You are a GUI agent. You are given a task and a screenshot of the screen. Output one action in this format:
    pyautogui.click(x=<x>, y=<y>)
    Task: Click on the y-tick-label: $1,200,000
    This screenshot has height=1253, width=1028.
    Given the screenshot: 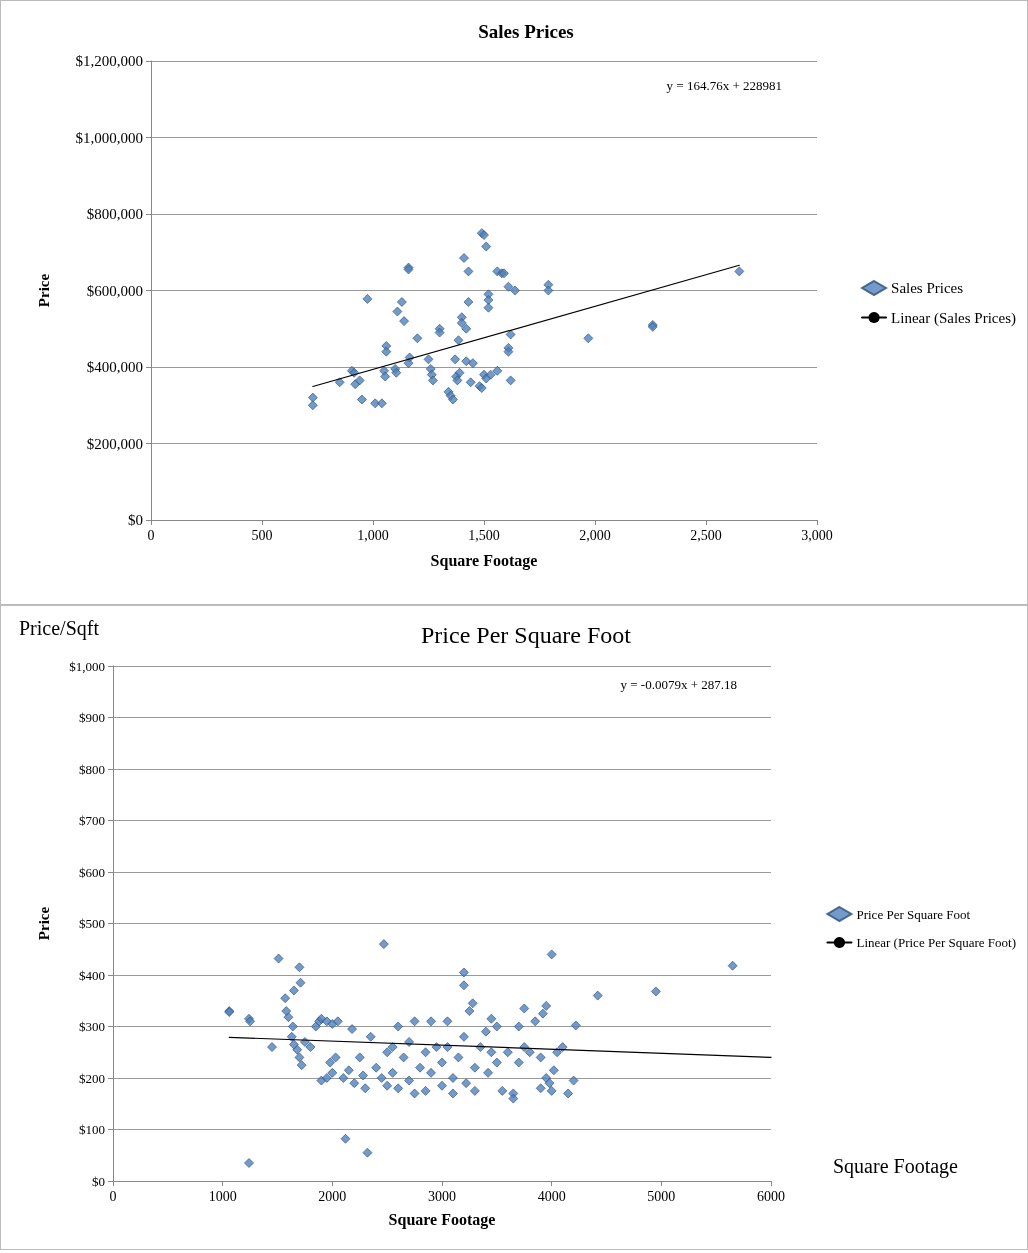 What is the action you would take?
    pyautogui.click(x=109, y=61)
    